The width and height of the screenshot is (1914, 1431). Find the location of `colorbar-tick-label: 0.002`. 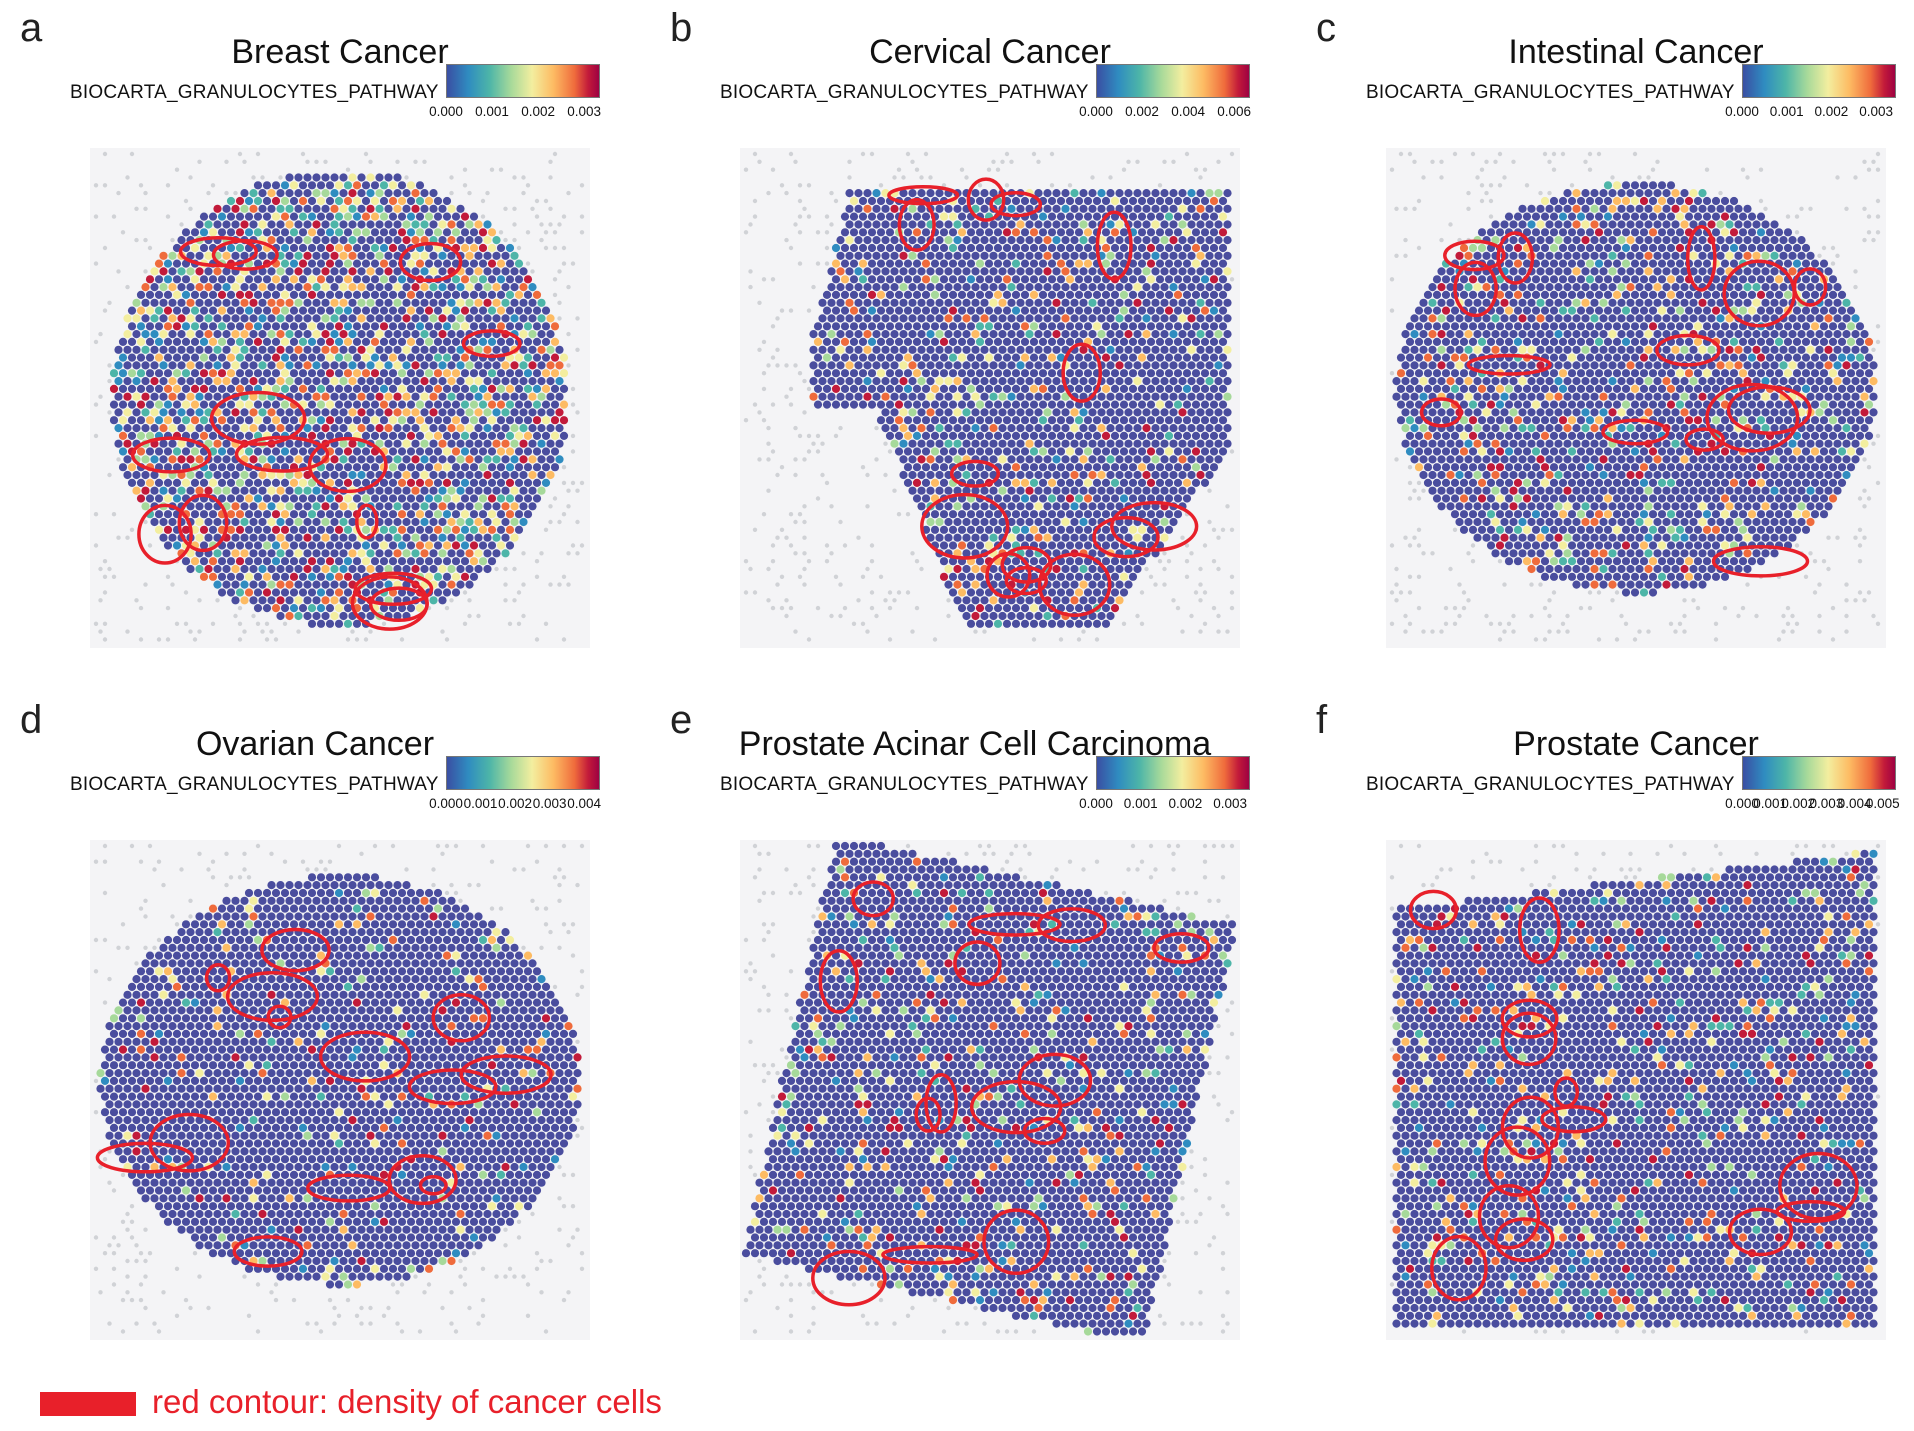

colorbar-tick-label: 0.002 is located at coordinates (1142, 111).